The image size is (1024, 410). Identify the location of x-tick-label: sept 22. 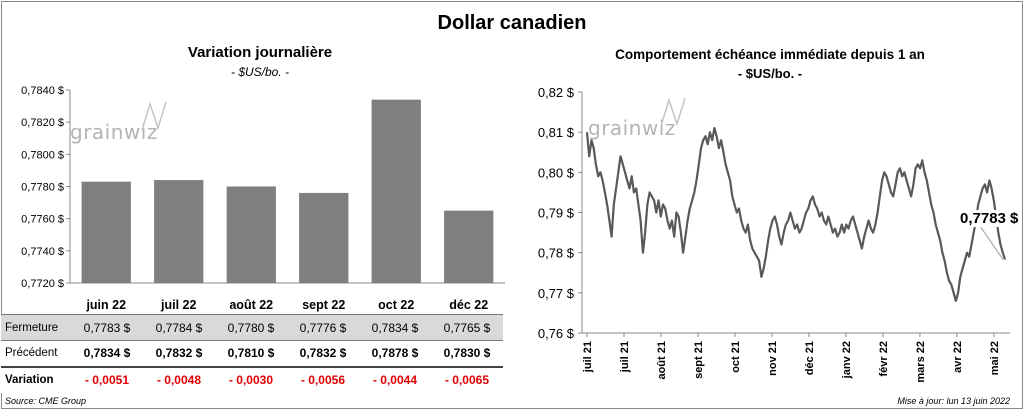
(323, 305).